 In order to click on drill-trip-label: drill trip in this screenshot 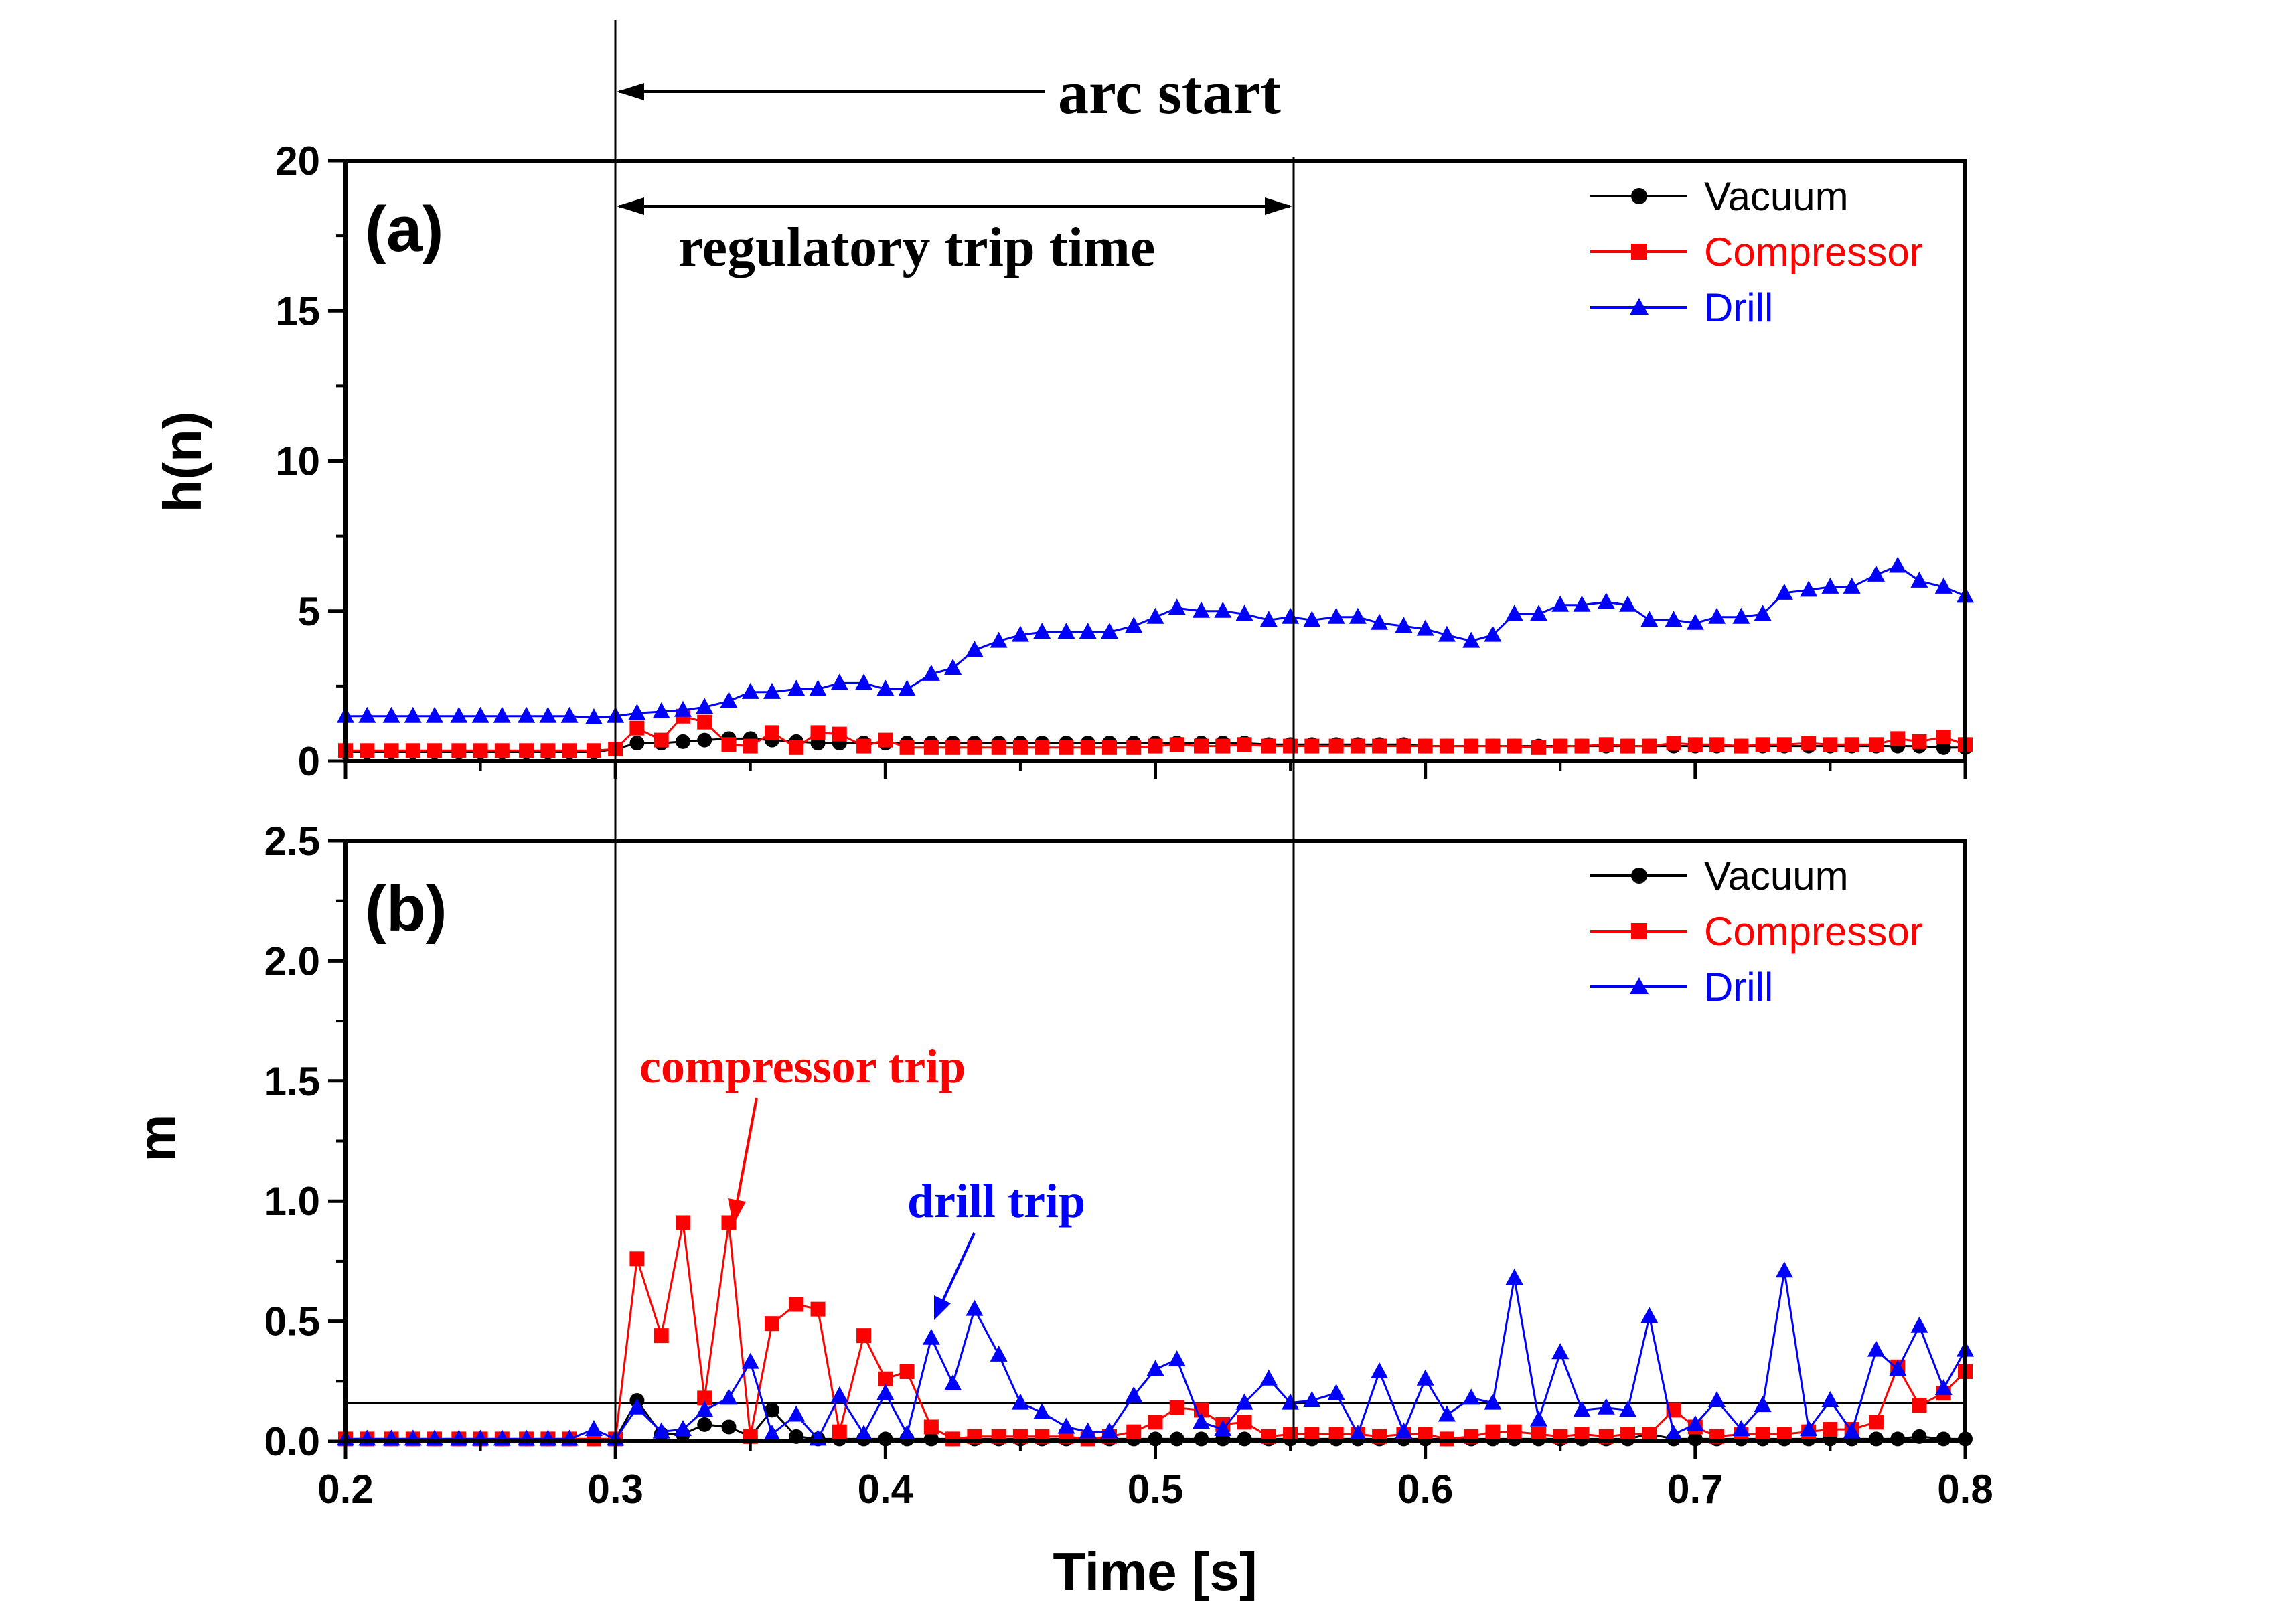, I will do `click(996, 1201)`.